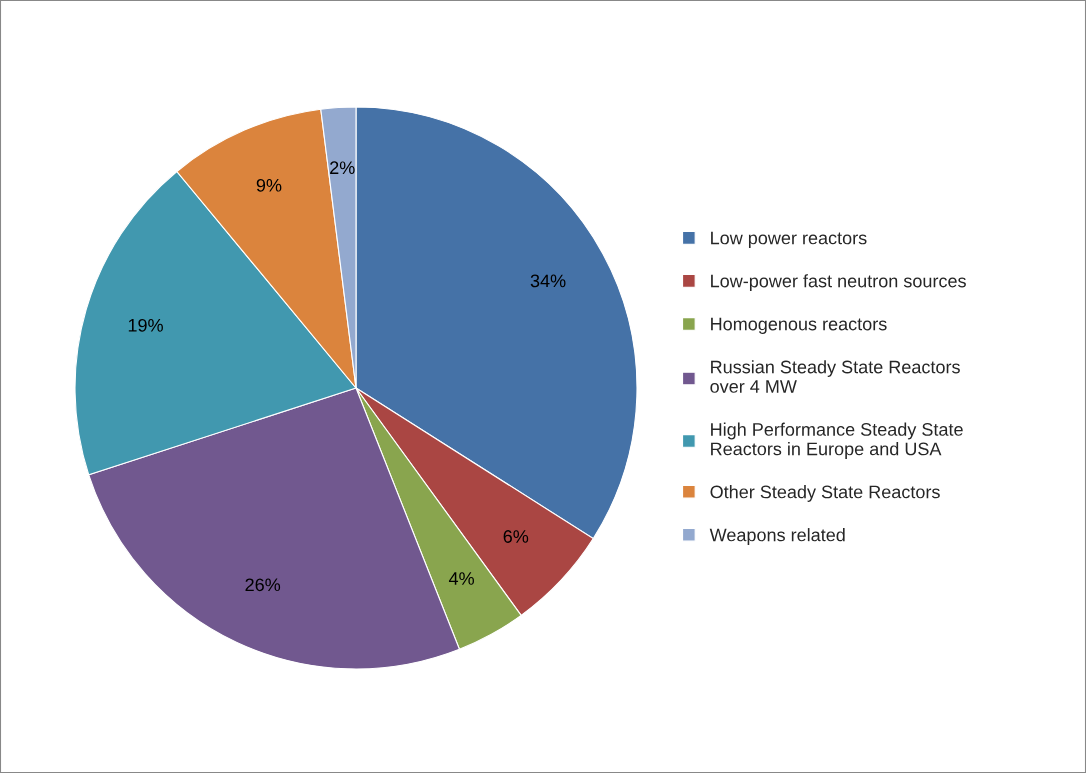 Image resolution: width=1086 pixels, height=773 pixels. I want to click on data-label: 26%, so click(263, 585).